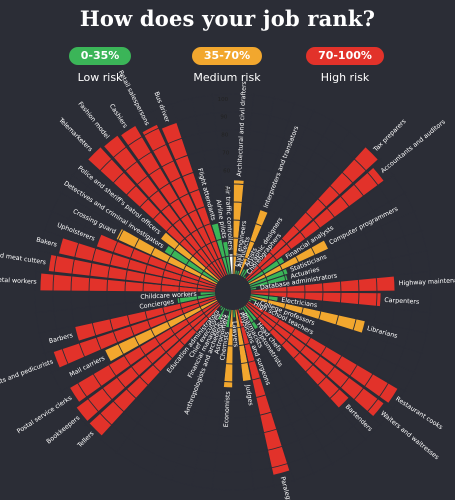 The image size is (455, 500). I want to click on legend-medium-risk-range: 35-70%, so click(227, 56).